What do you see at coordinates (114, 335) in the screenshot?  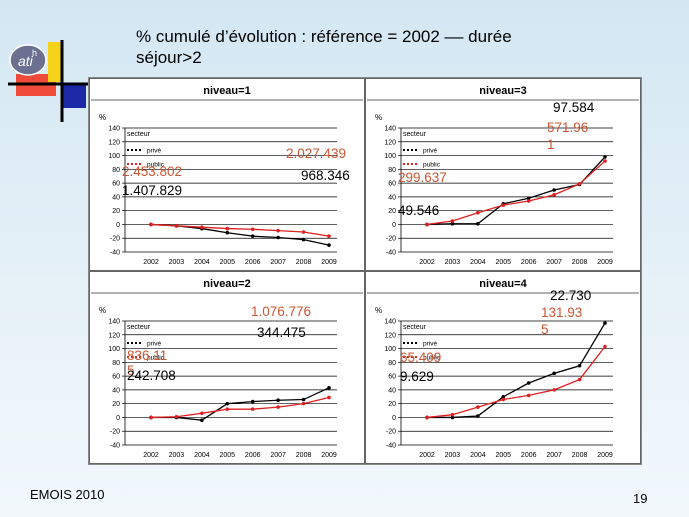 I see `chart-3-ytick-label: 120` at bounding box center [114, 335].